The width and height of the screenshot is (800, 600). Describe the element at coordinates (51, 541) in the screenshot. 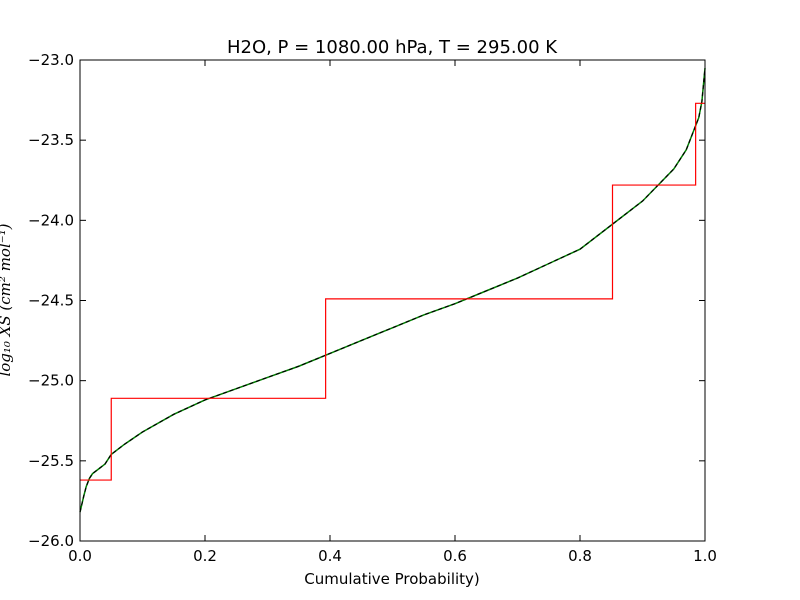

I see `y-tick-label: −26.0` at that location.